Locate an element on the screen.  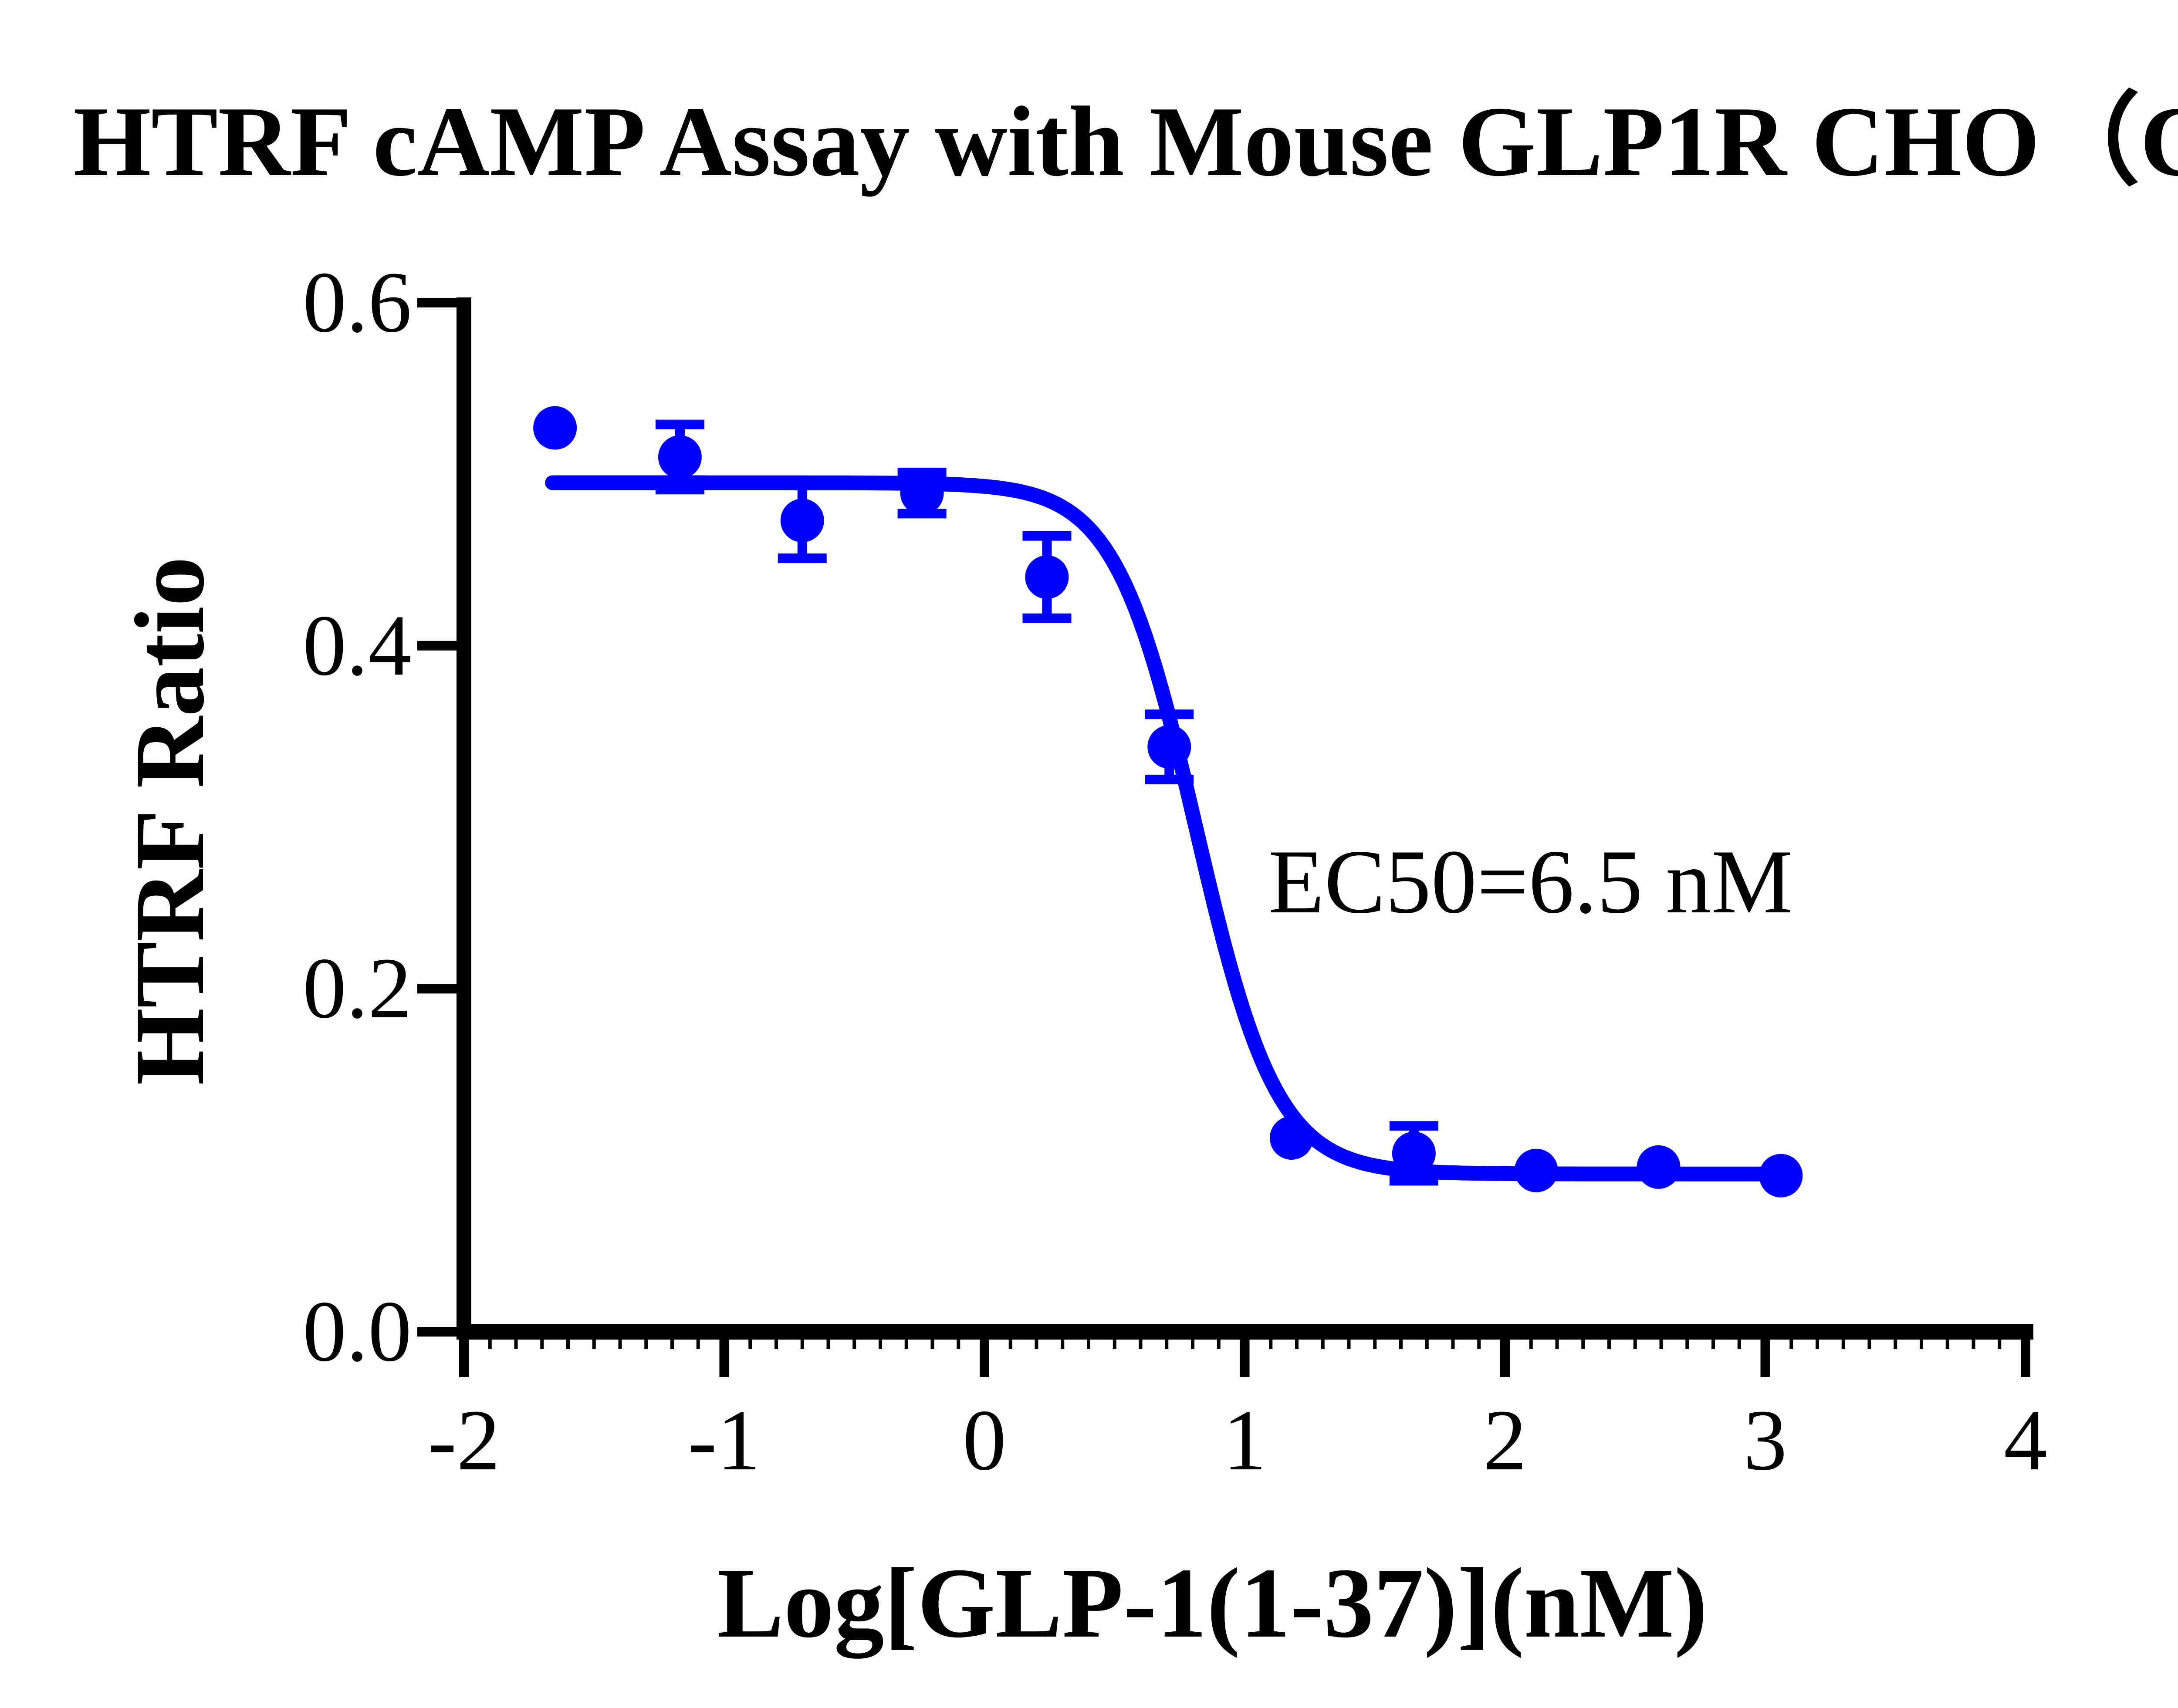
x-tick-label: -2 is located at coordinates (464, 1440).